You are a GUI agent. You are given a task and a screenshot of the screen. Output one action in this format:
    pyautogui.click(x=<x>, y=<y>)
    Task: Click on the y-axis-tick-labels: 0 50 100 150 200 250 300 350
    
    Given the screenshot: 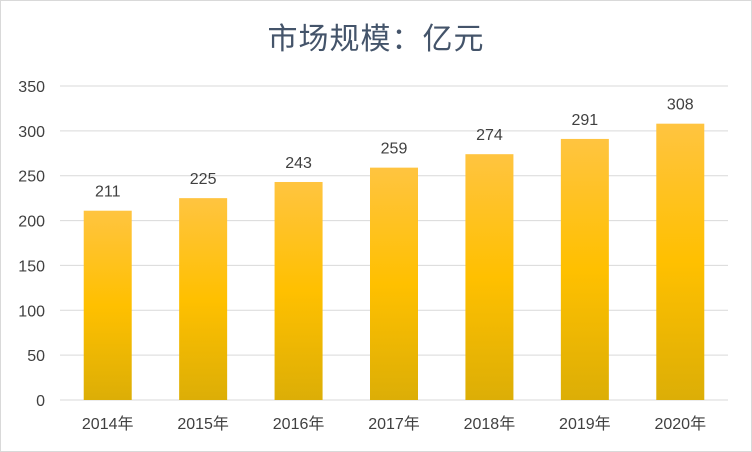 What is the action you would take?
    pyautogui.click(x=31, y=244)
    